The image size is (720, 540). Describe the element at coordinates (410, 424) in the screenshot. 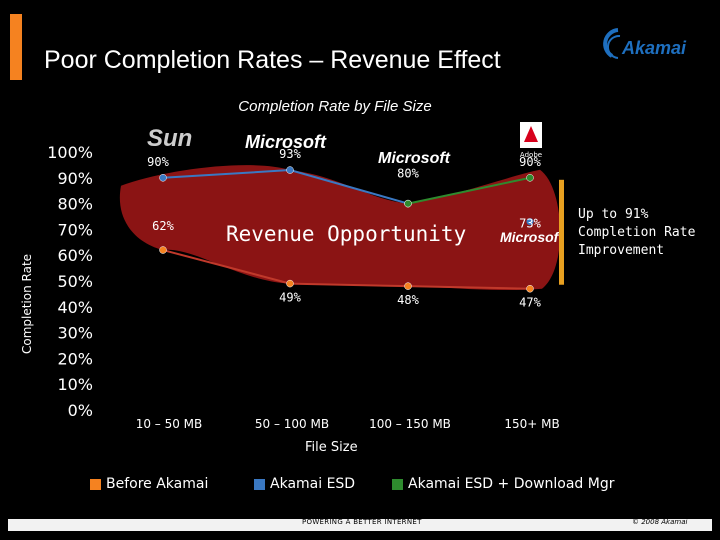

I see `x-tick-label: 100 – 150 MB` at that location.